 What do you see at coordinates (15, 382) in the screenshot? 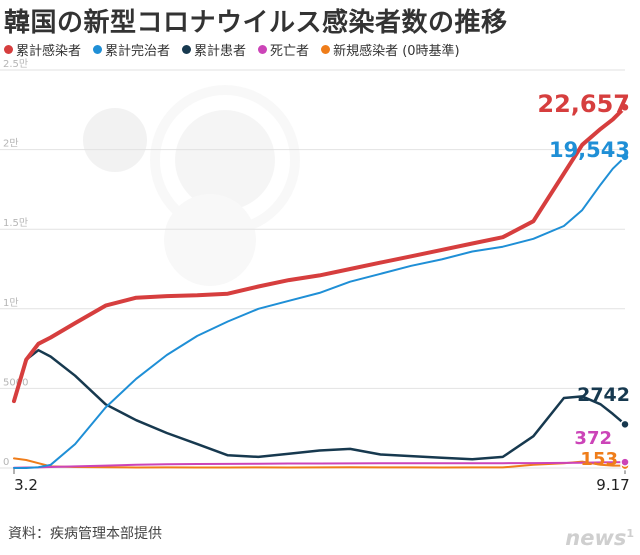
I see `y-tick-label: 5000` at bounding box center [15, 382].